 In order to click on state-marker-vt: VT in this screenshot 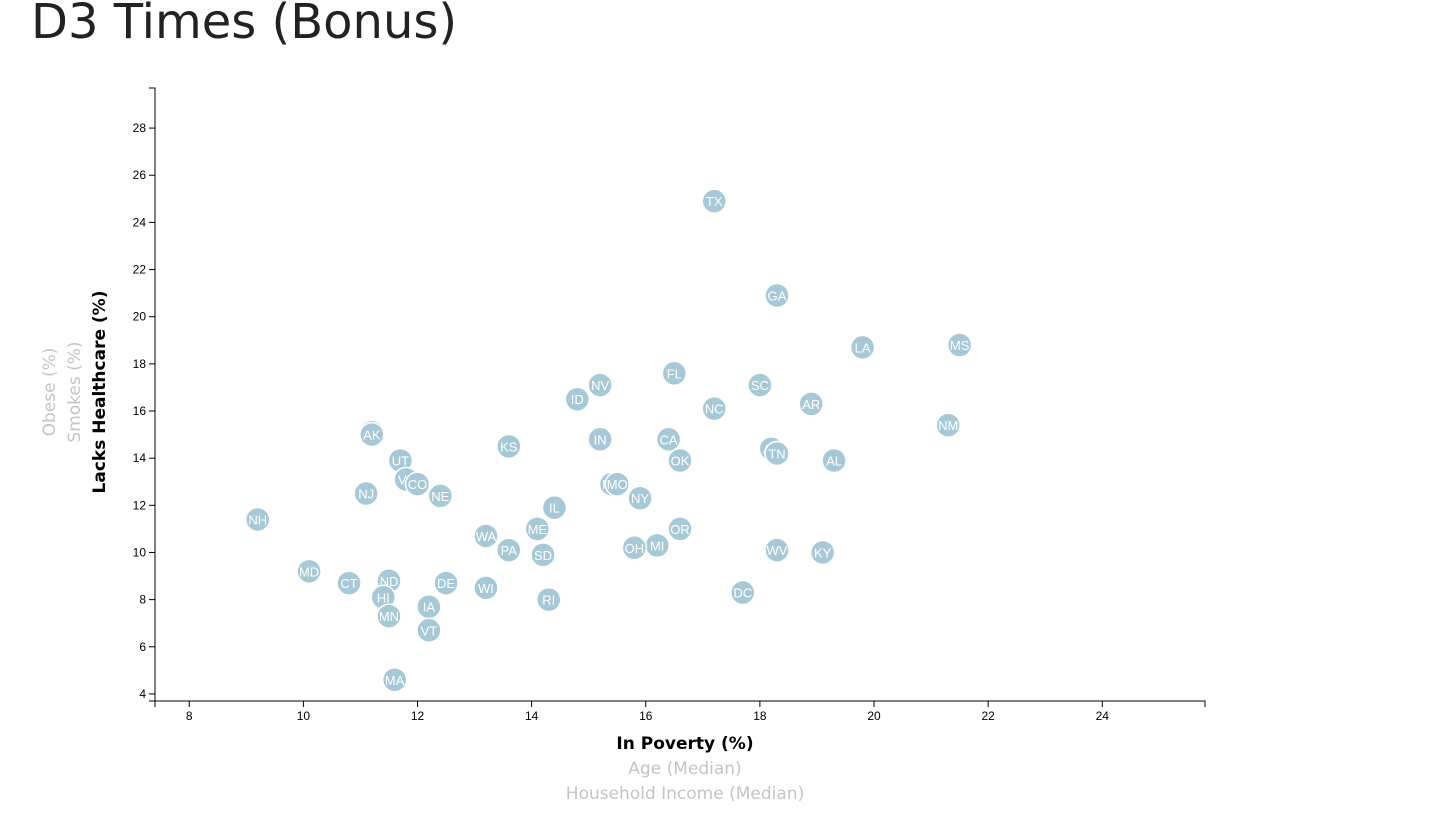, I will do `click(429, 630)`.